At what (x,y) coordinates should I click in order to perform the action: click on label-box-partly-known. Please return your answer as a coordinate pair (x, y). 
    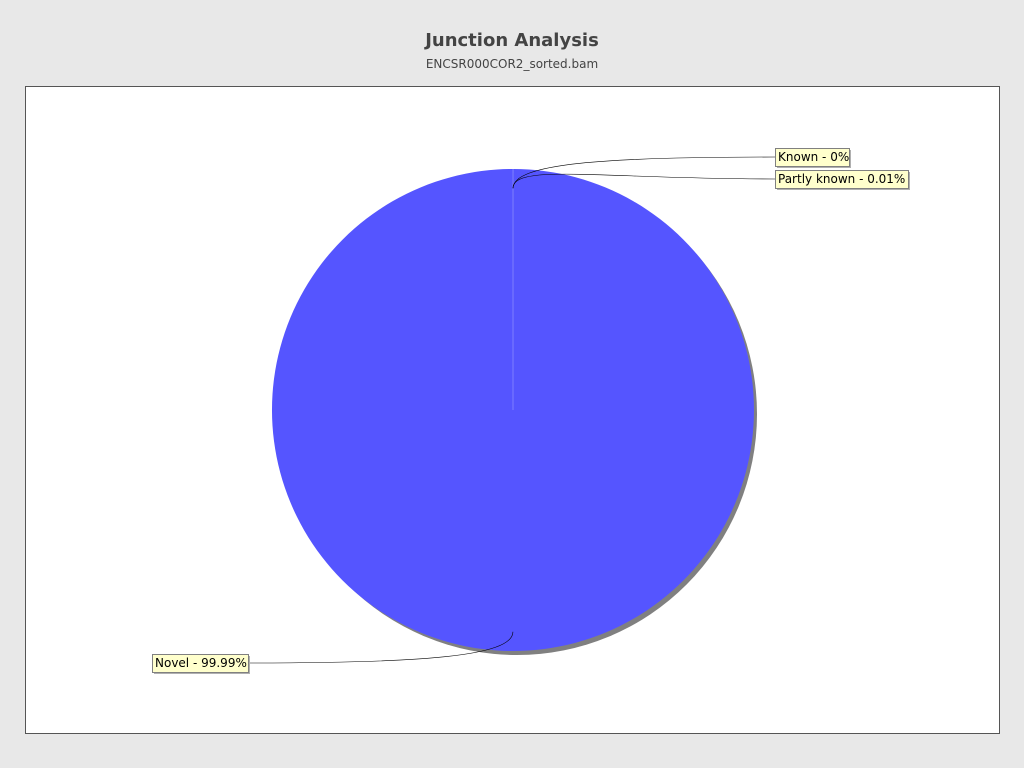
    Looking at the image, I should click on (842, 179).